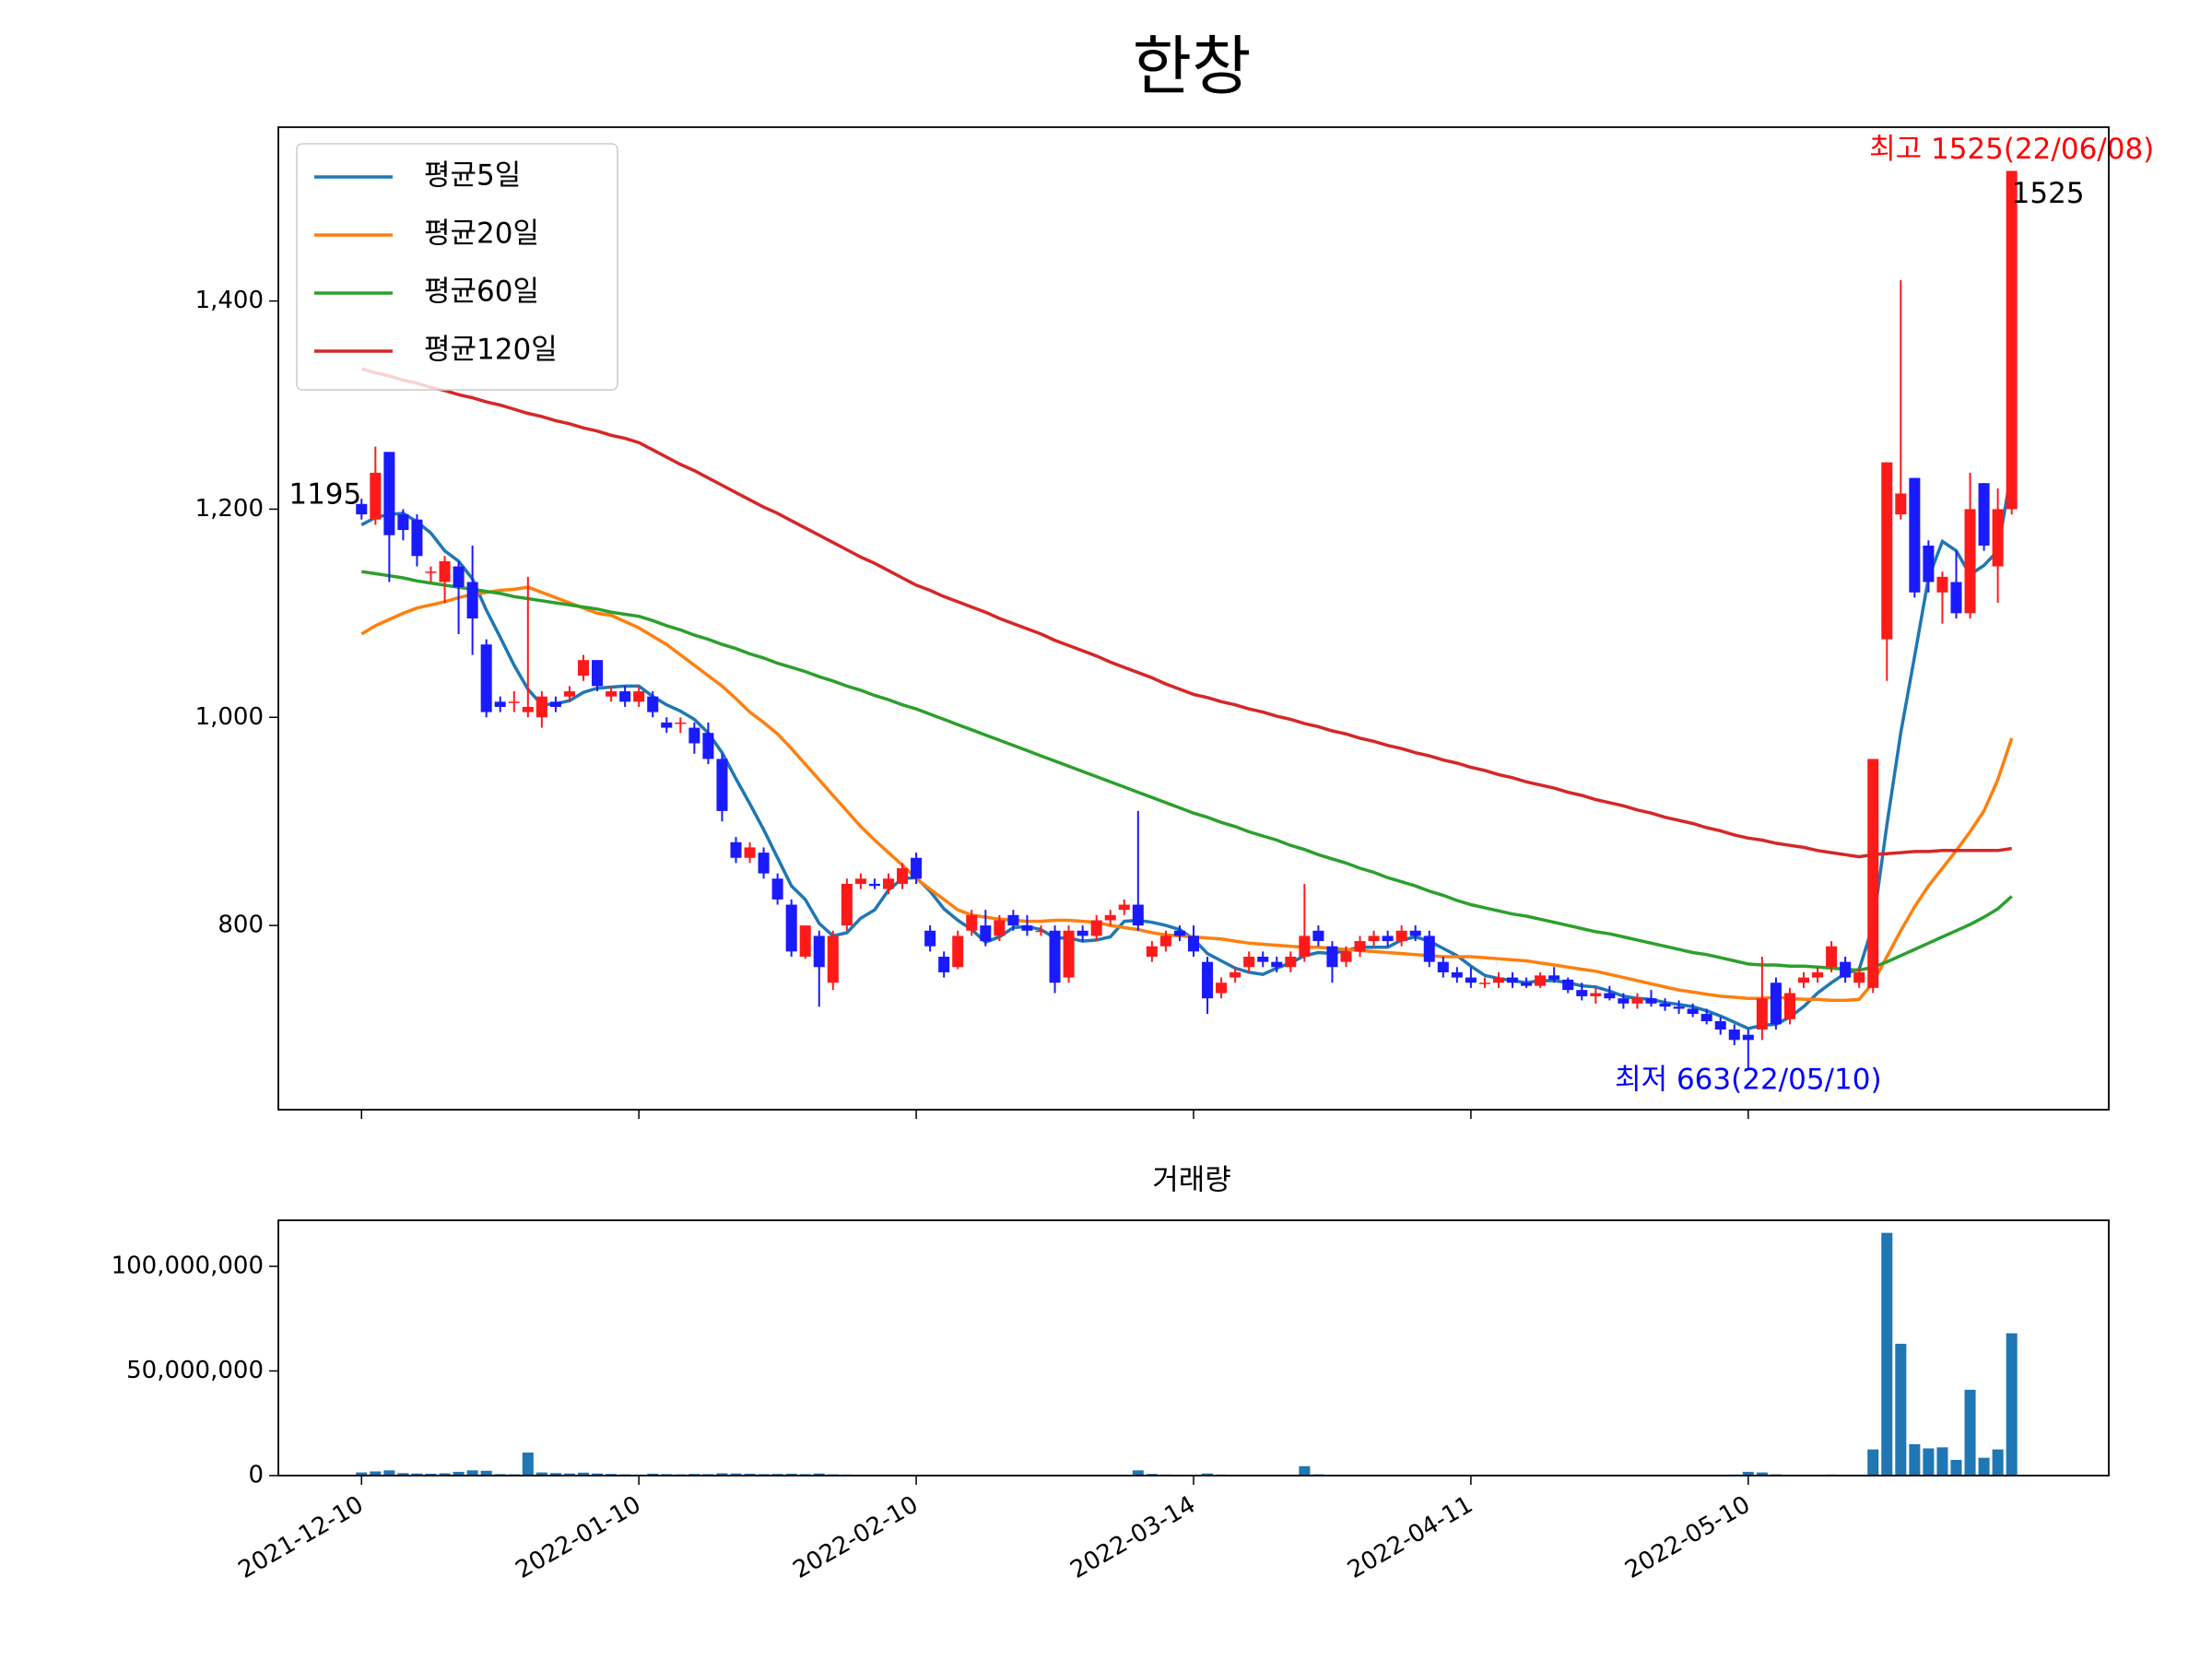 The height and width of the screenshot is (1659, 2212). What do you see at coordinates (324, 495) in the screenshot?
I see `first-close-label: 1195` at bounding box center [324, 495].